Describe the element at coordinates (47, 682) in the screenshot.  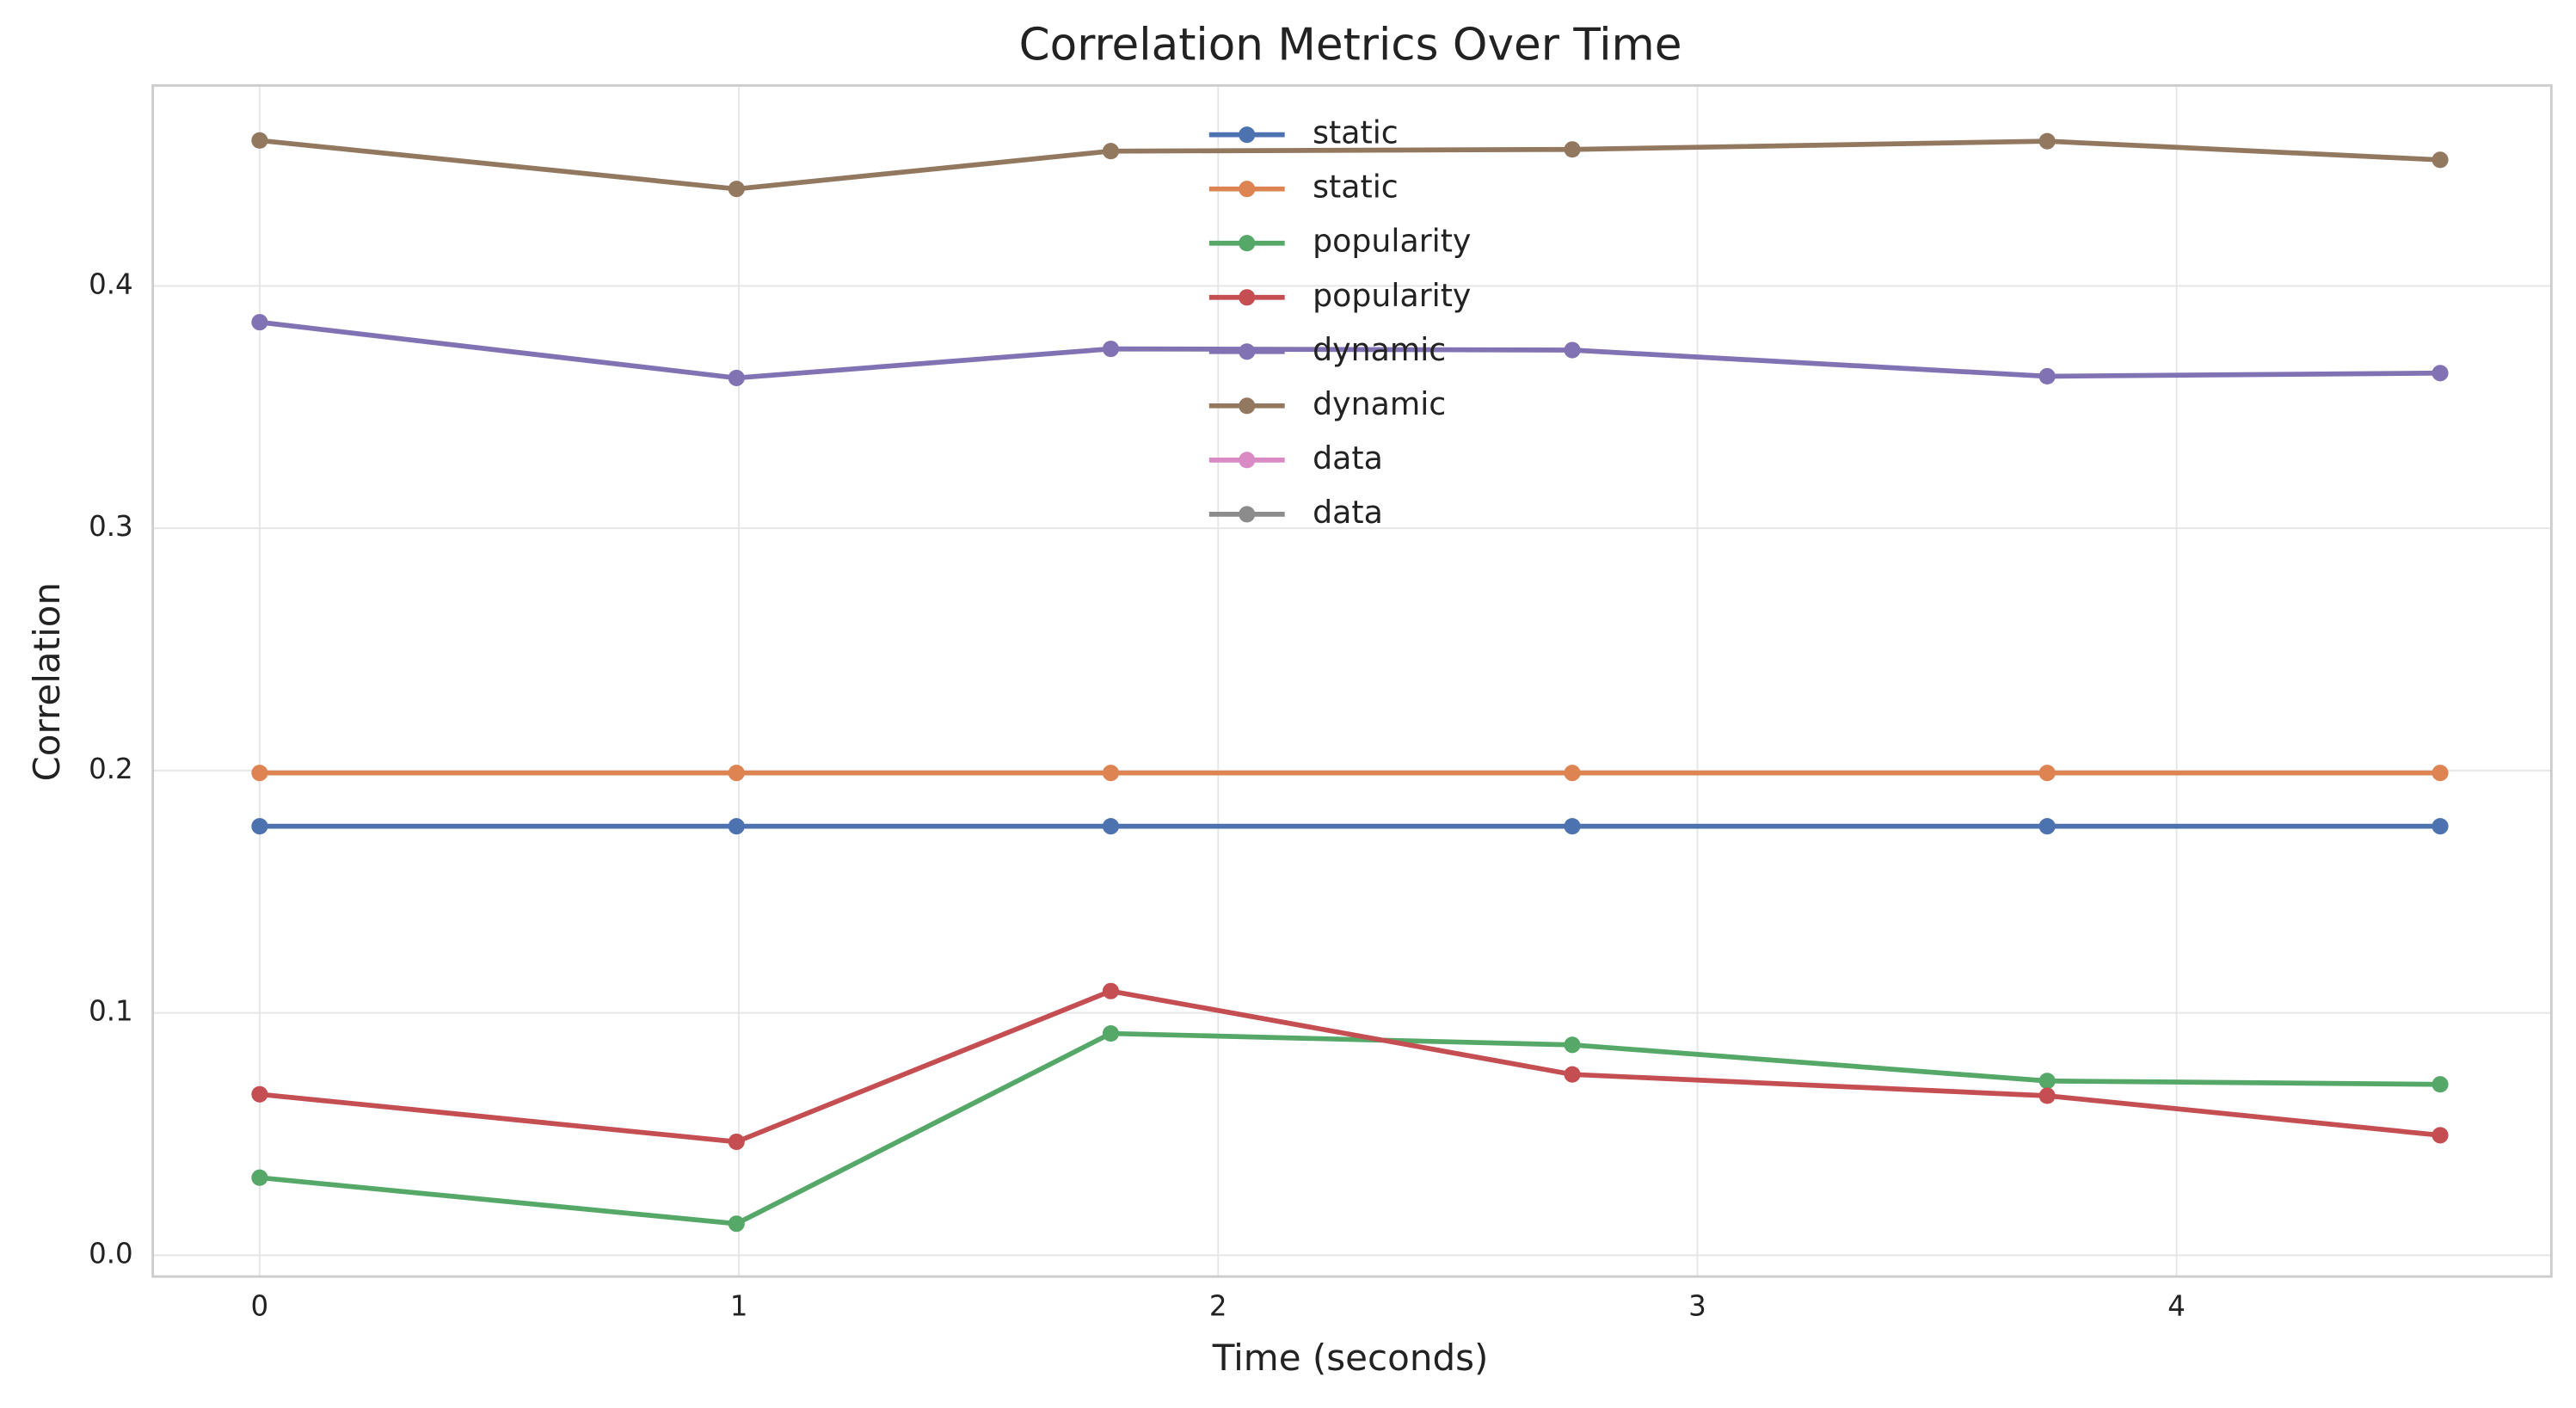
I see `y-axis-label: Correlation` at that location.